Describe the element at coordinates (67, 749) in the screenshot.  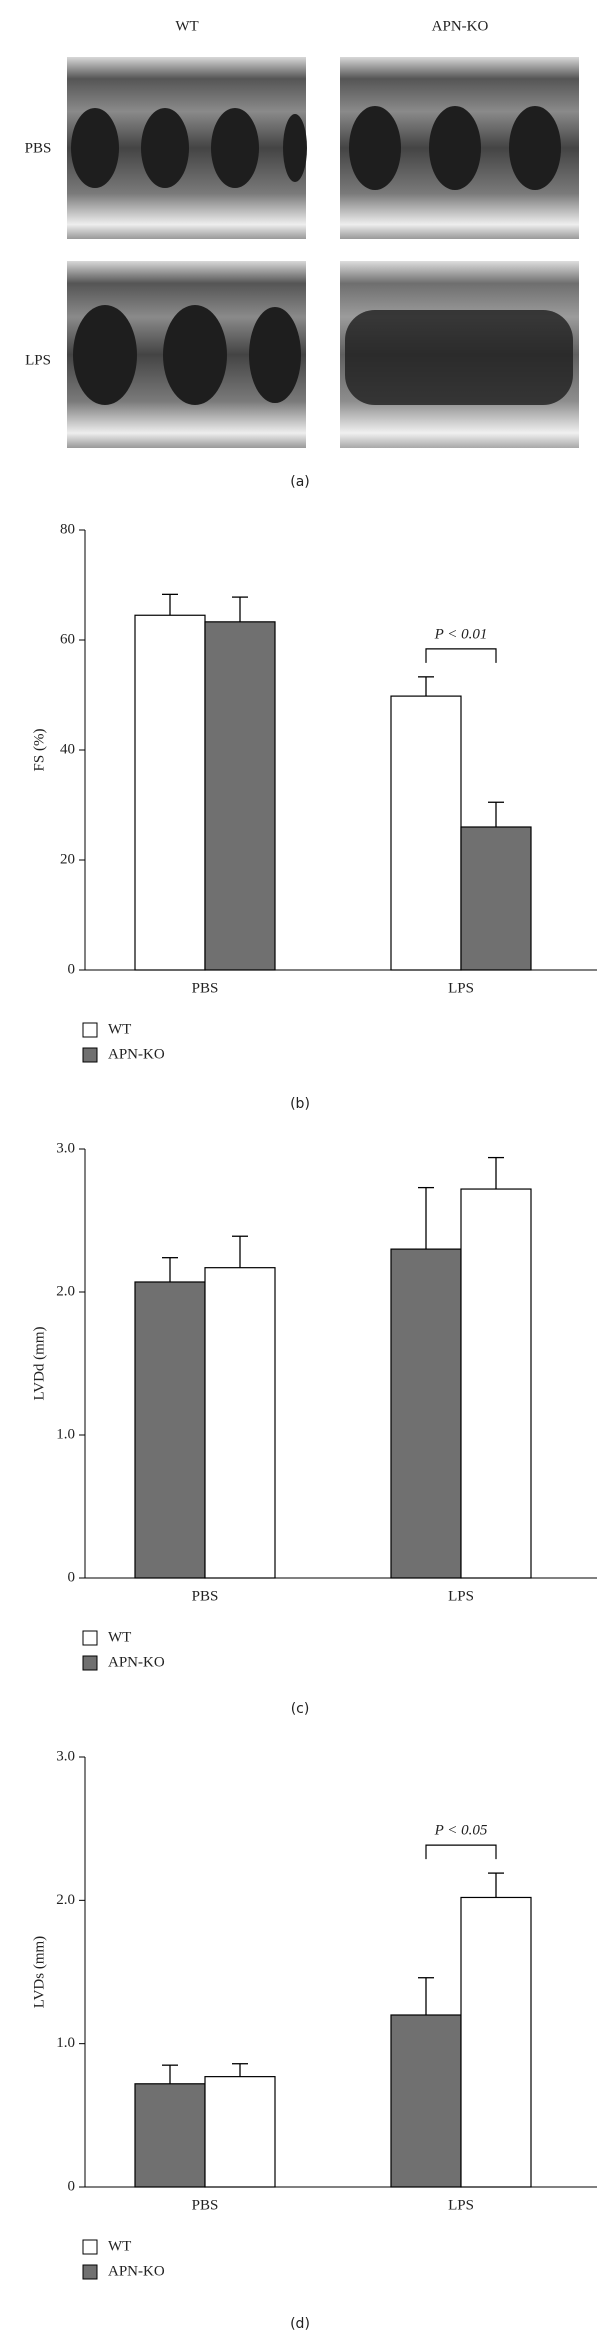
I see `y-tick-label: 40` at that location.